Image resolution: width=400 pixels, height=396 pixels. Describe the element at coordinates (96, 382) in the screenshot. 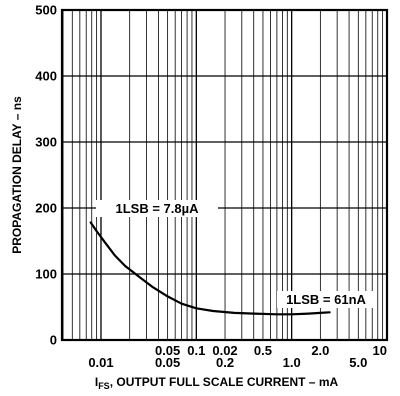

I see `x-axis-title-main: I` at that location.